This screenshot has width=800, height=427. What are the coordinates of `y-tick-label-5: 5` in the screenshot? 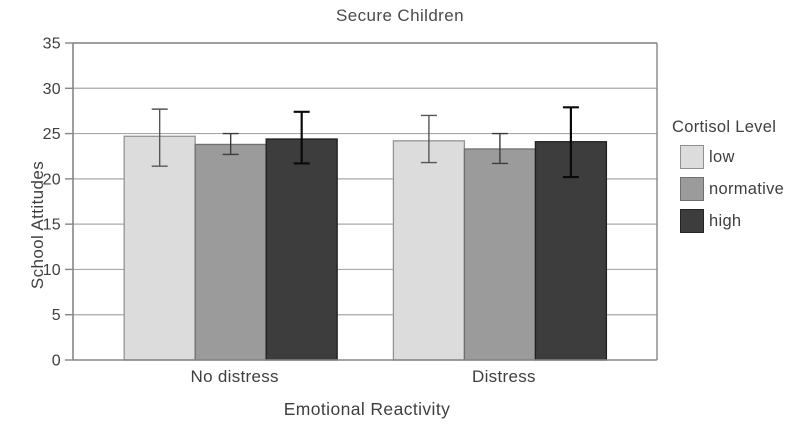 It's located at (56, 315).